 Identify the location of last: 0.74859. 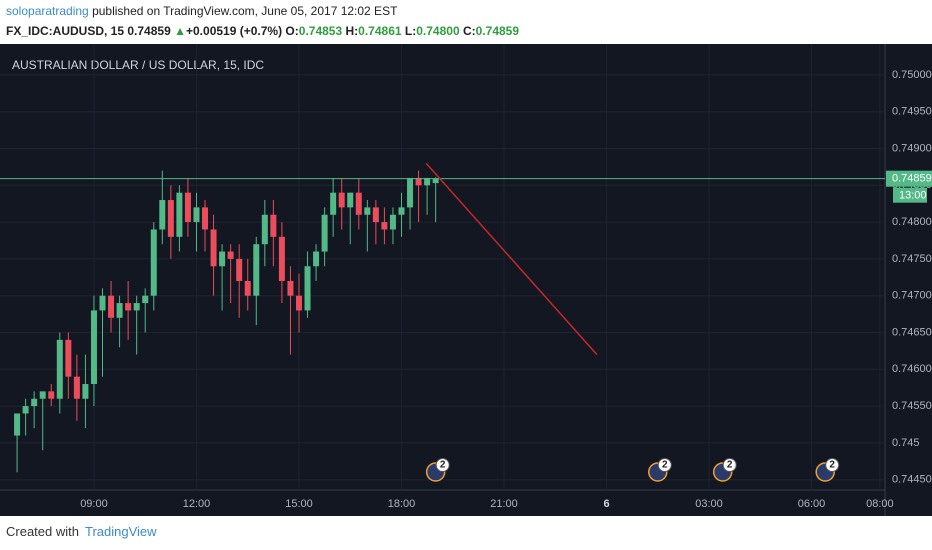
(149, 31).